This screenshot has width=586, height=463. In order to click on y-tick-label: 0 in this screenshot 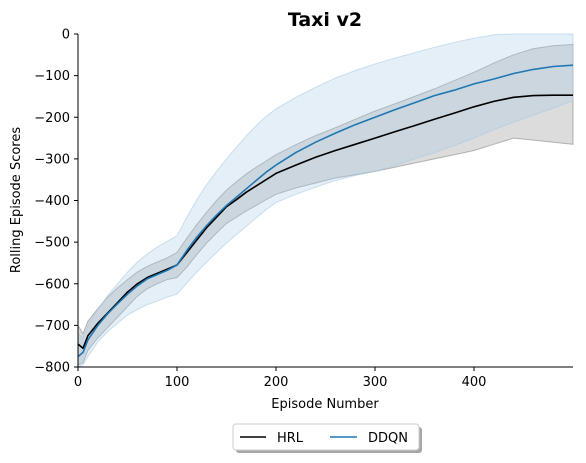, I will do `click(66, 35)`.